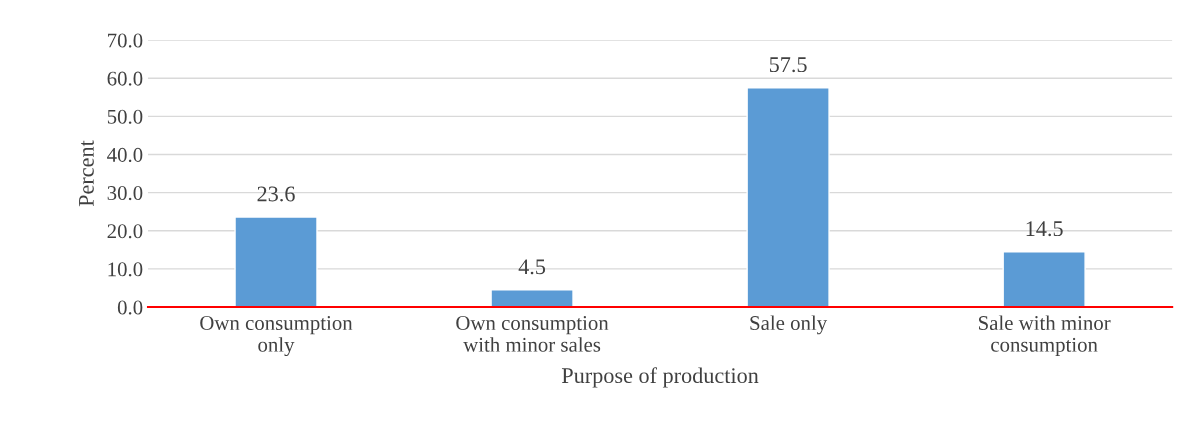 This screenshot has width=1184, height=445. What do you see at coordinates (125, 78) in the screenshot?
I see `y-tick-label: 60.0` at bounding box center [125, 78].